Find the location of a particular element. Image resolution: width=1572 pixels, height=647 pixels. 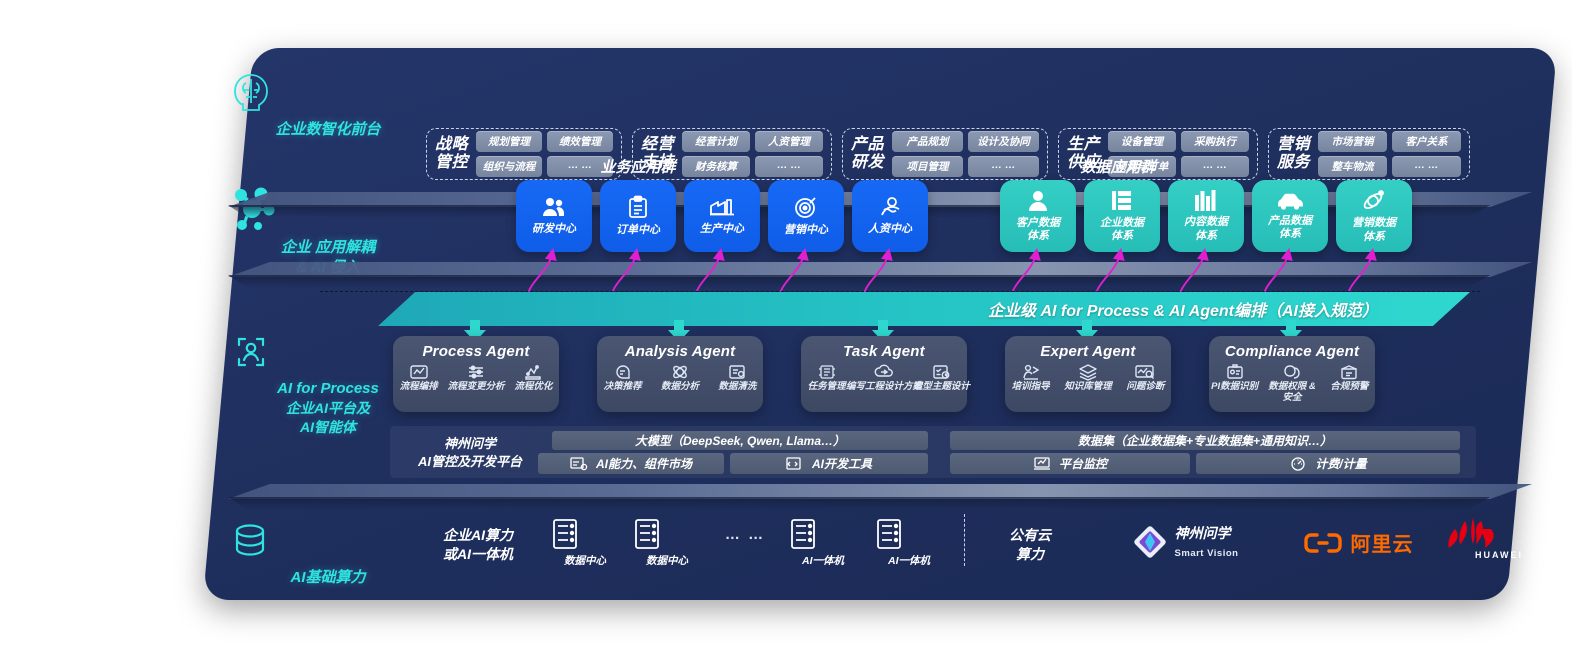

ai-market-cell: AI能力、组件市场 is located at coordinates (631, 463).